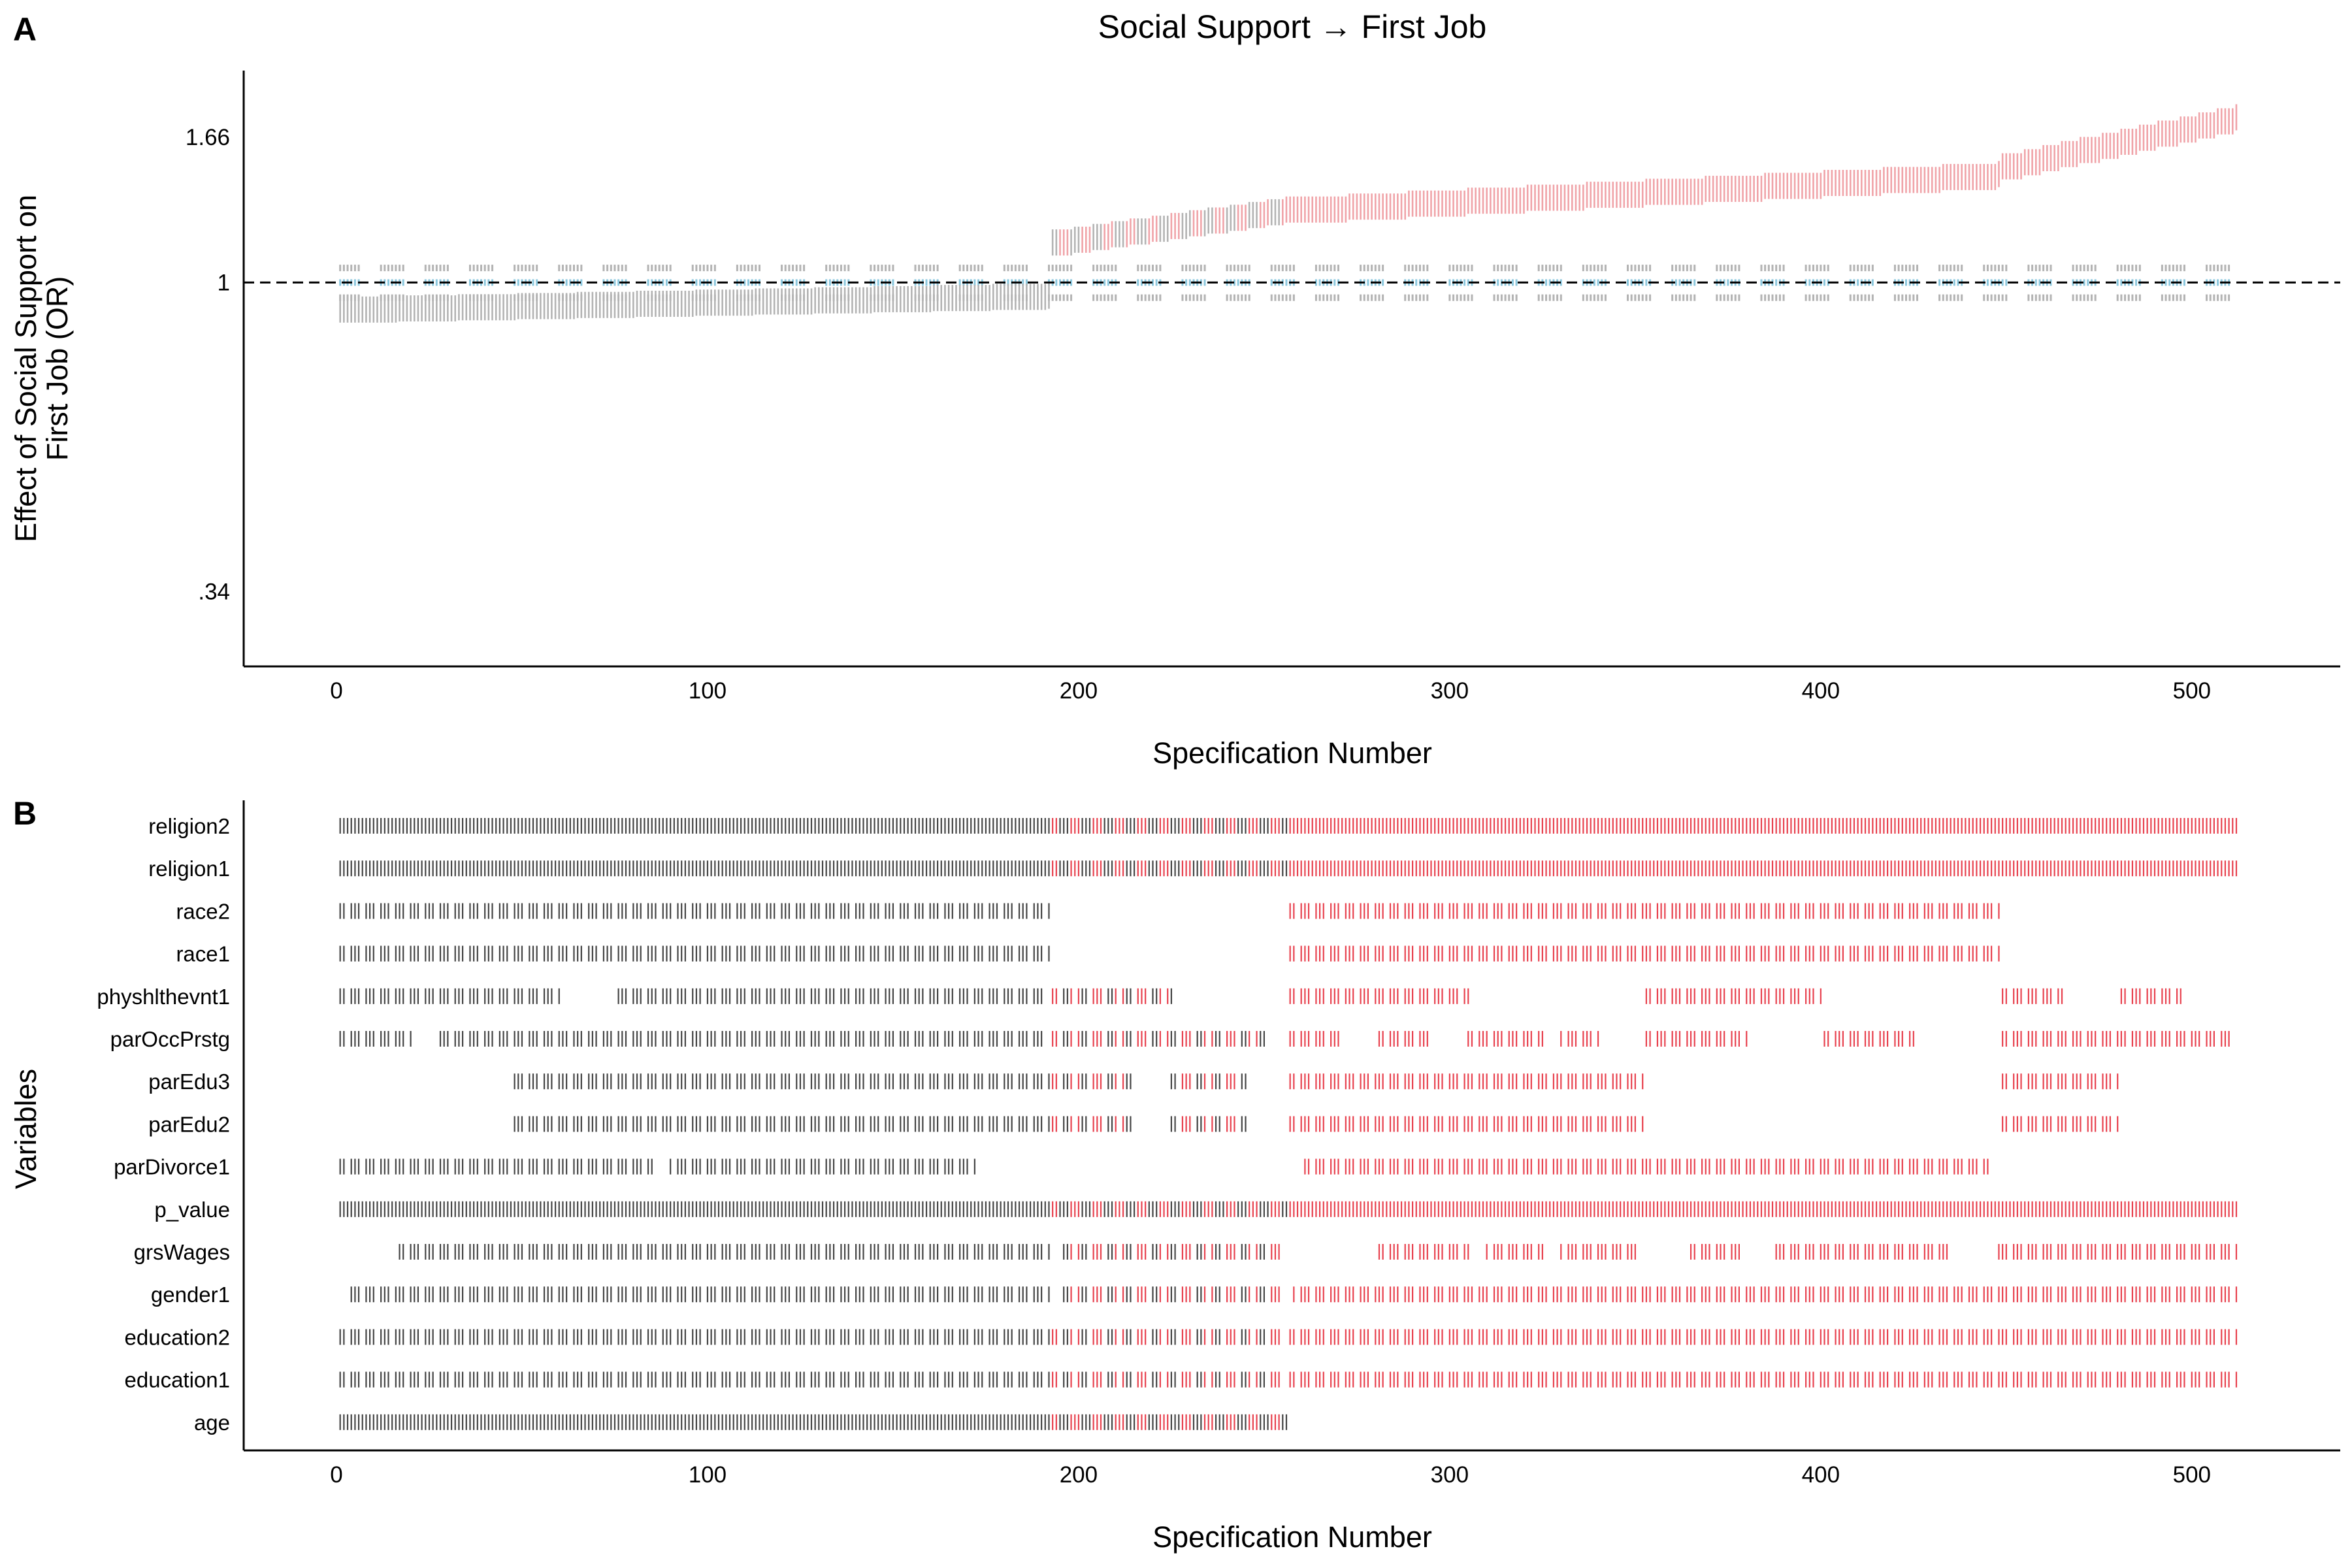  Describe the element at coordinates (1079, 691) in the screenshot. I see `x-tick-label: 200` at that location.